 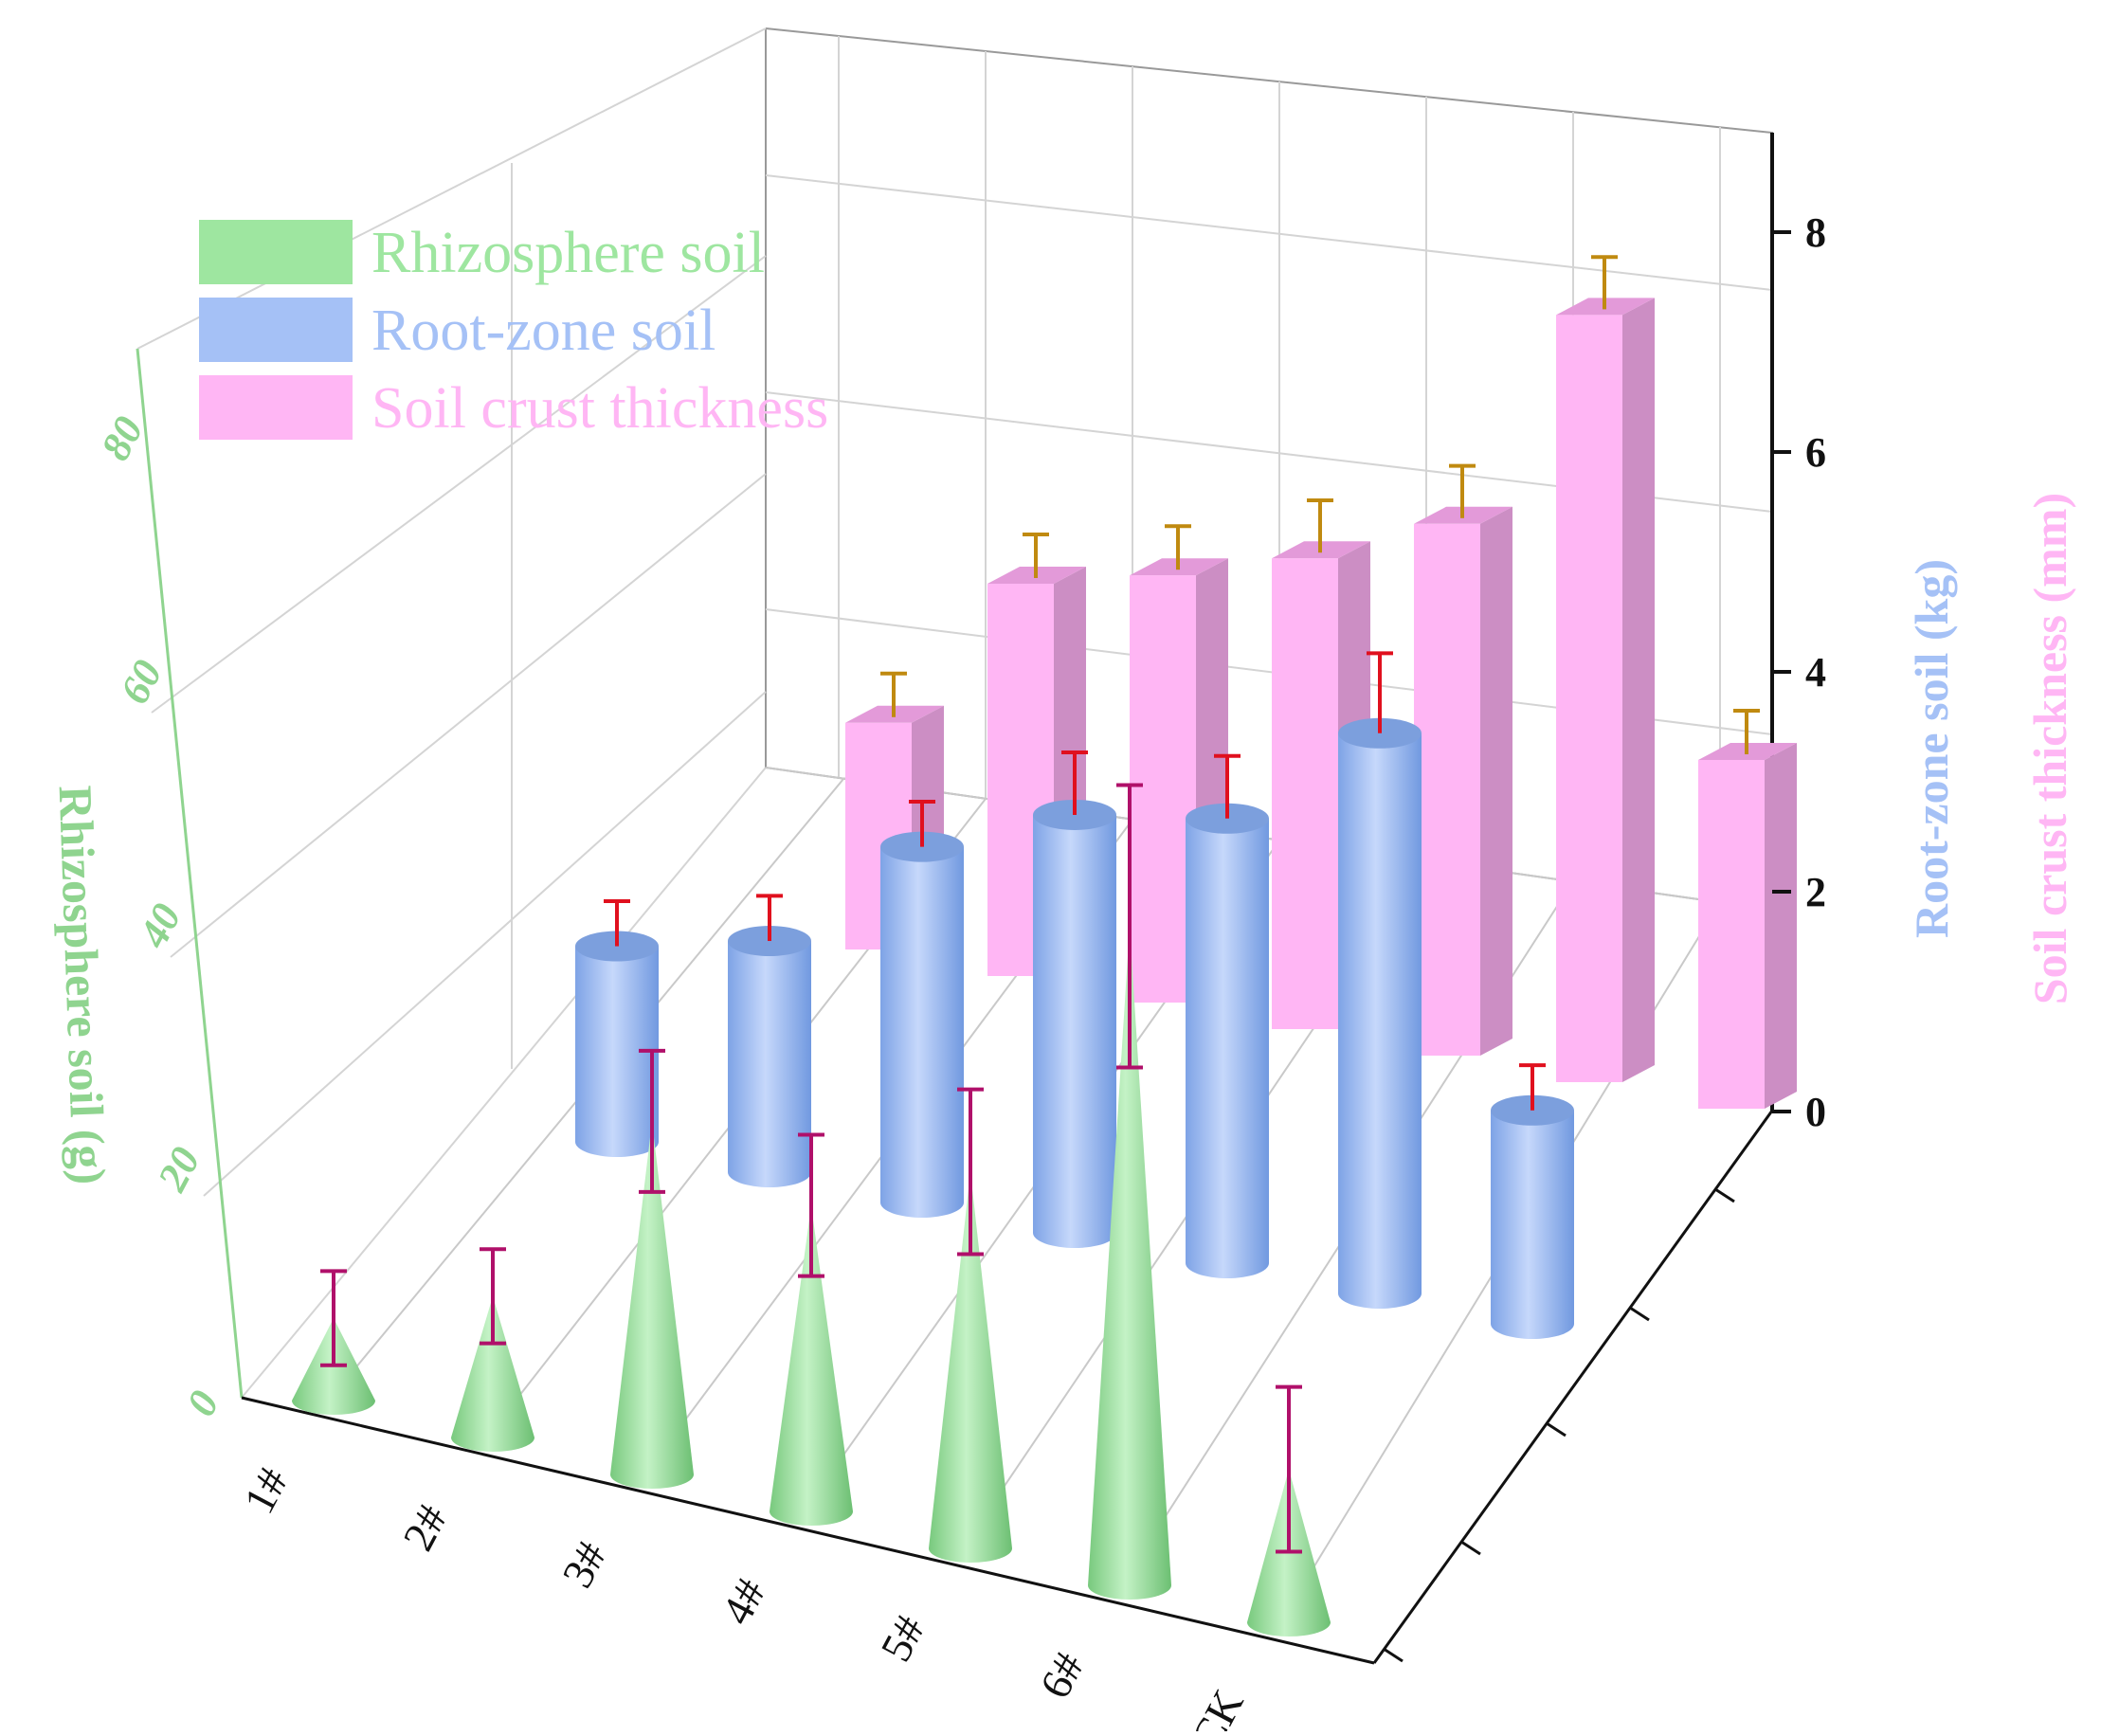 What do you see at coordinates (1218, 1706) in the screenshot?
I see `category-tick-ck: CK` at bounding box center [1218, 1706].